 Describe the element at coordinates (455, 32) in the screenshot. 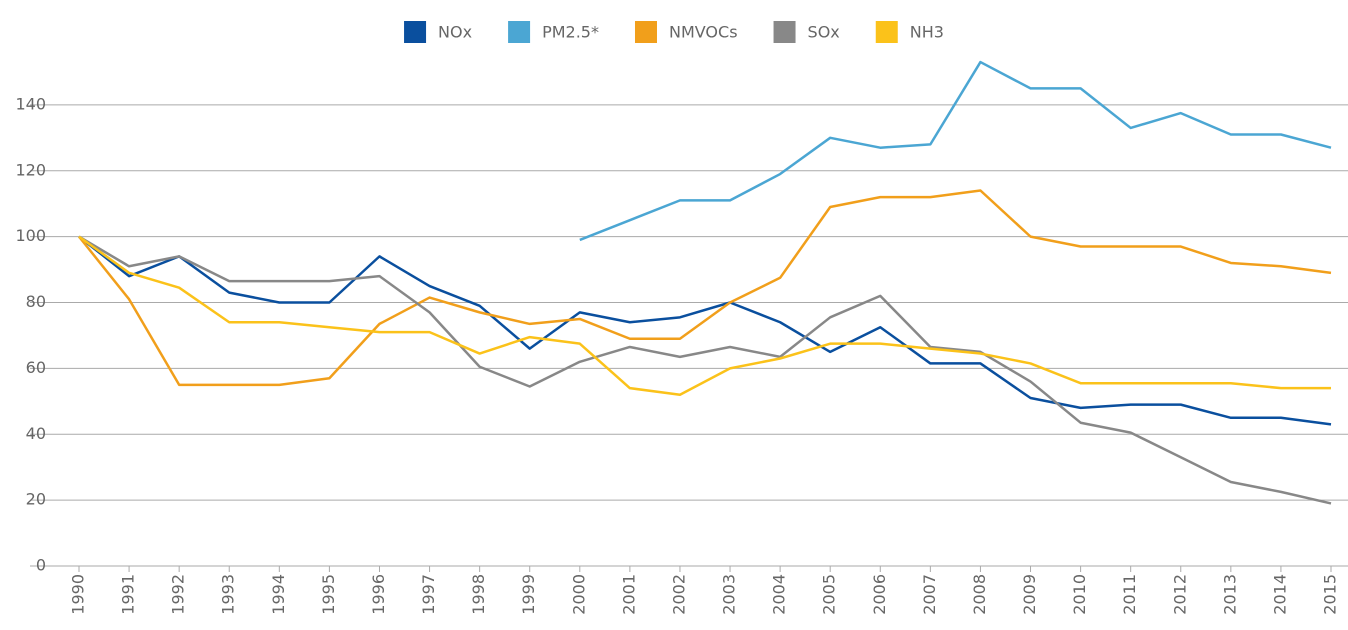

I see `legend-label: NOx` at that location.